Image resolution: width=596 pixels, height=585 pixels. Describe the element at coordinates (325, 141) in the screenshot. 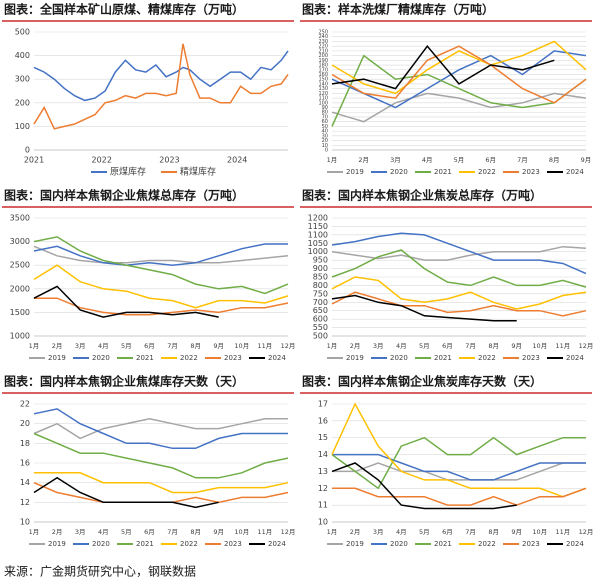

I see `y-tick-label: 20` at that location.